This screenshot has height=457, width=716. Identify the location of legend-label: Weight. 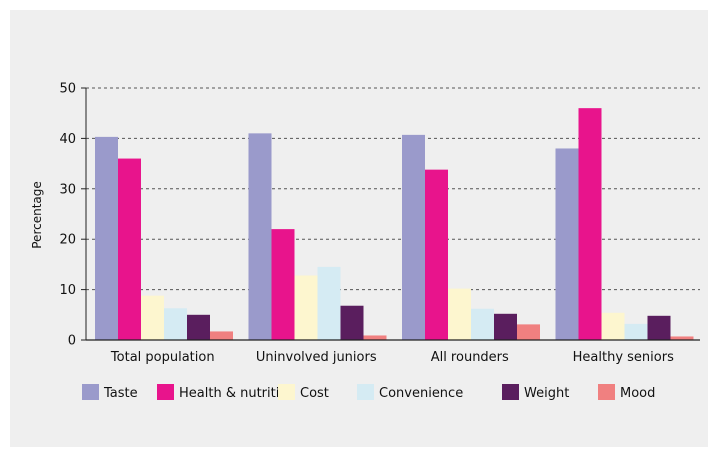
(546, 393).